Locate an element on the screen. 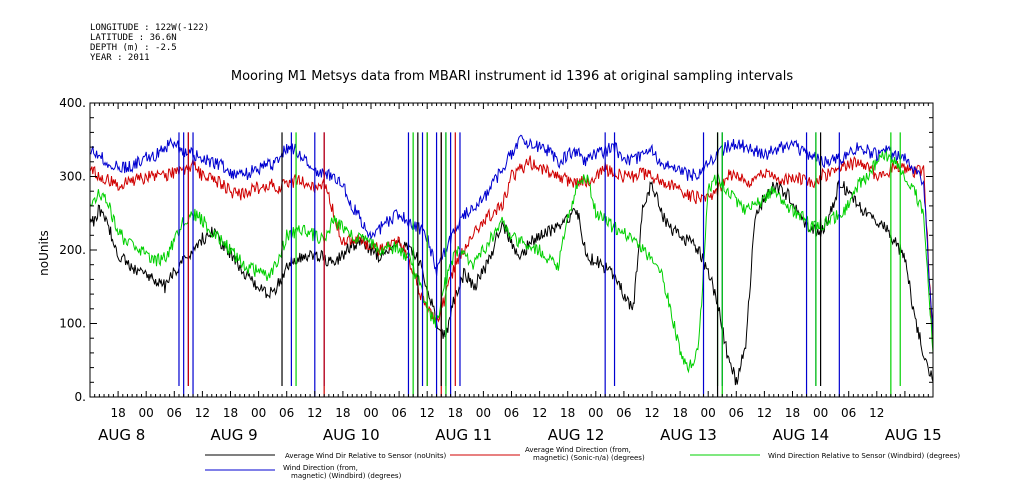  y-tick-label: 100. is located at coordinates (72, 324).